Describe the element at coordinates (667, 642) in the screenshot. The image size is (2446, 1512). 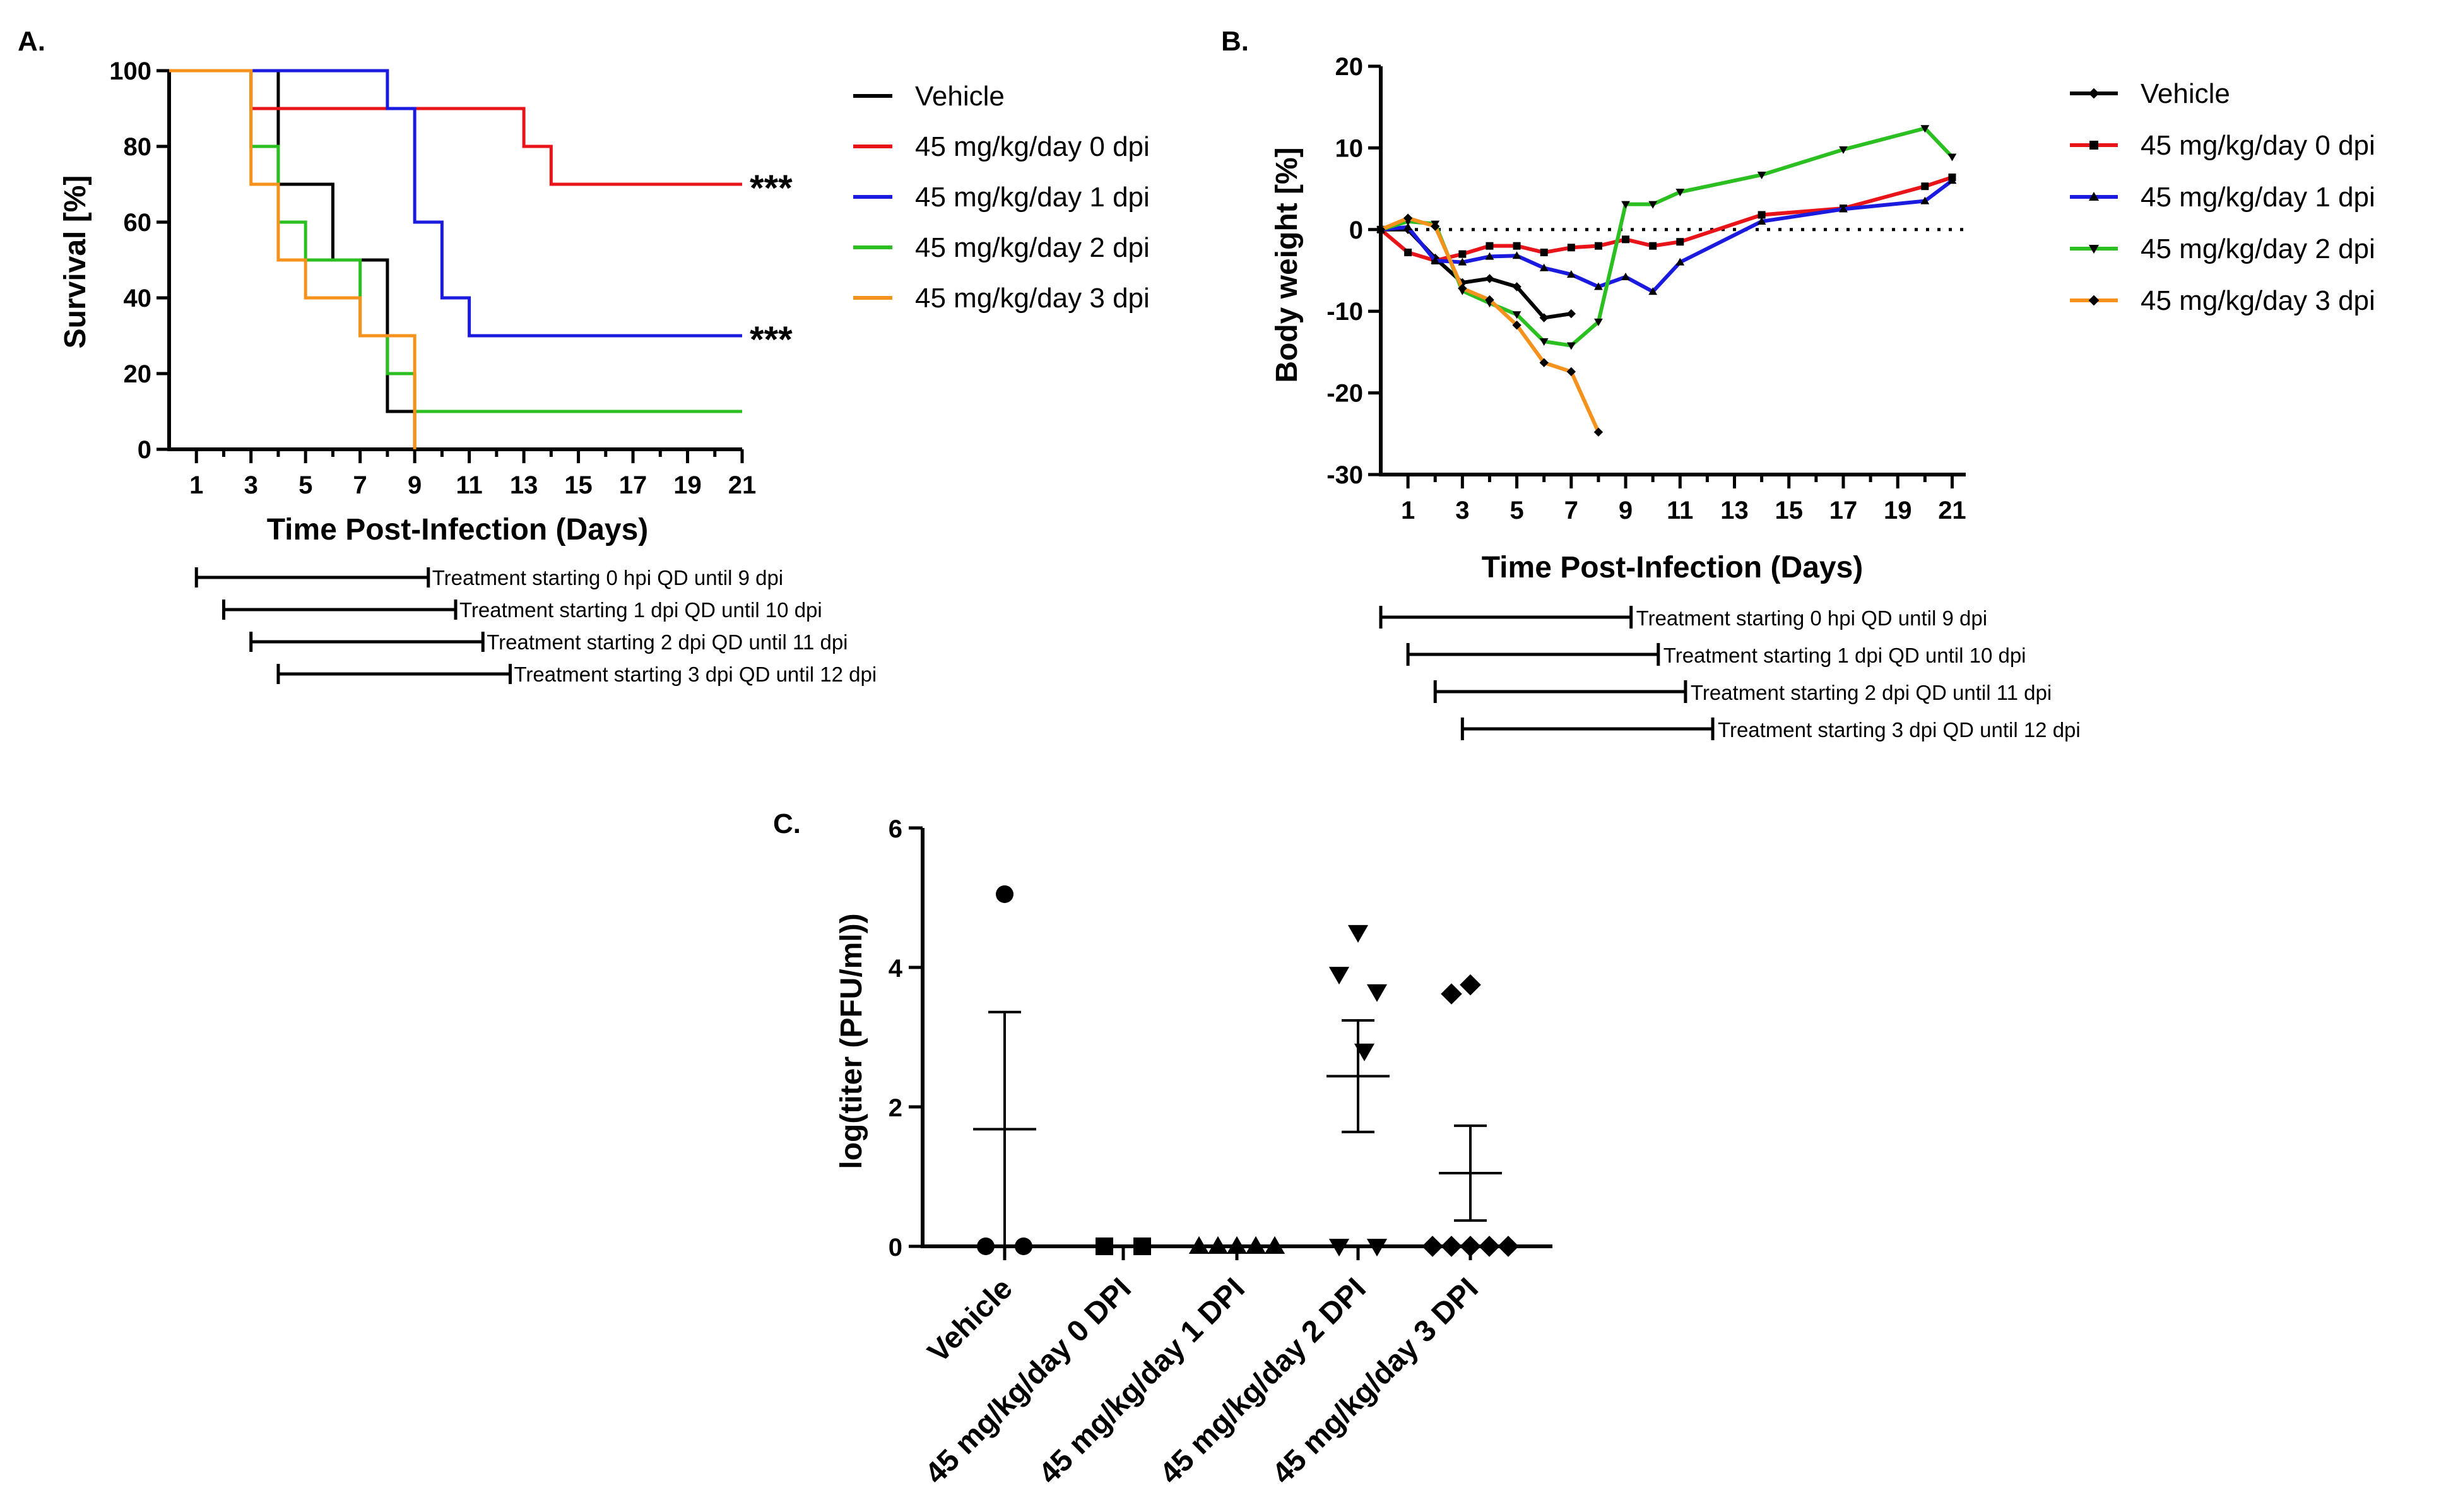
I see `panel-a-treatment-label: Treatment starting 2 dpi QD until 11 dpi` at that location.